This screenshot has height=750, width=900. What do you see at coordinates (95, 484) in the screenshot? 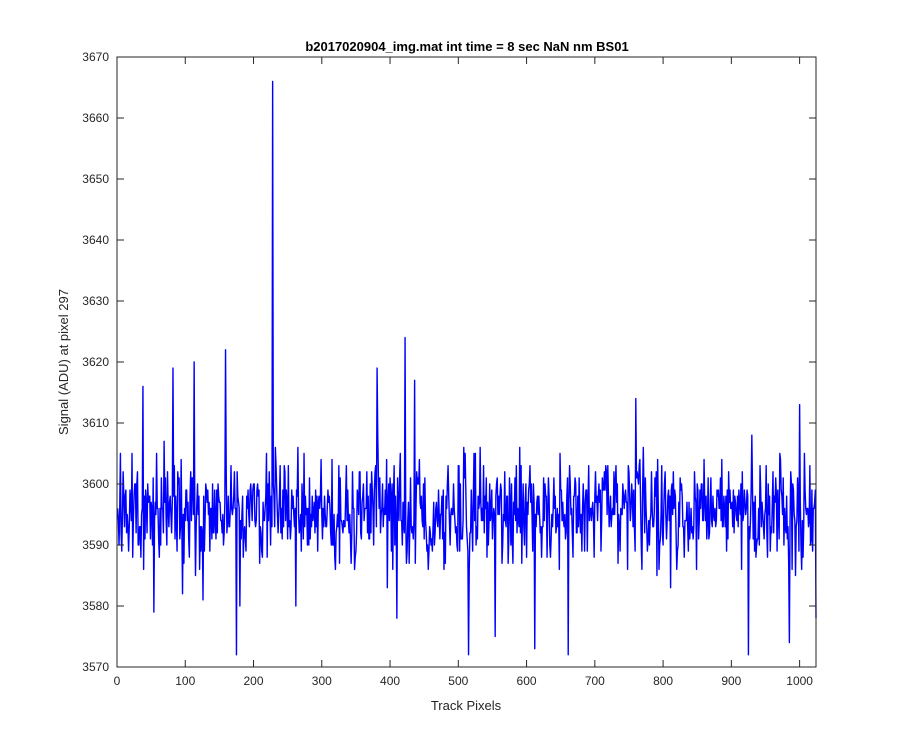
I see `y-tick-label: 3600` at bounding box center [95, 484].